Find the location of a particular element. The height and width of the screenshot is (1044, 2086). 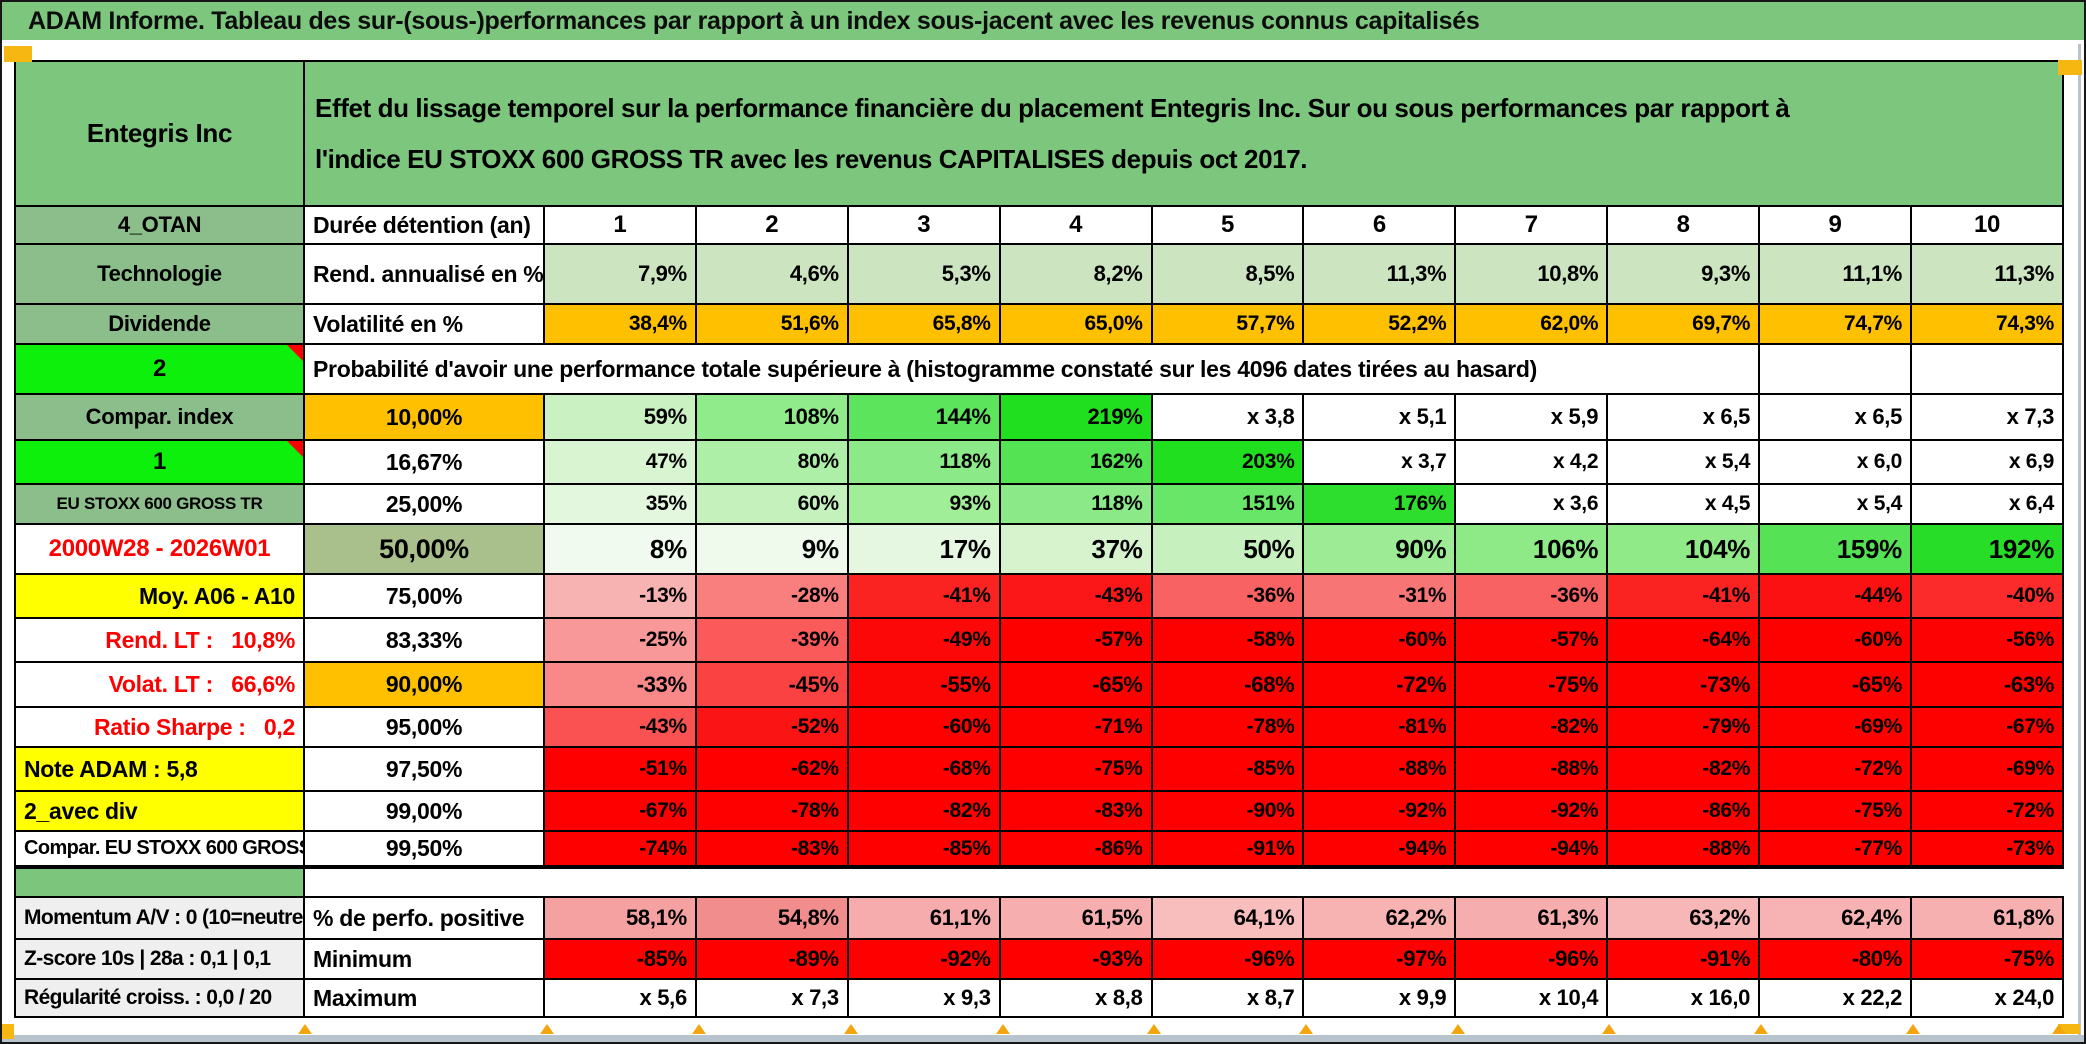

row-label-cell: EU STOXX 600 GROSS TR is located at coordinates (159, 504).